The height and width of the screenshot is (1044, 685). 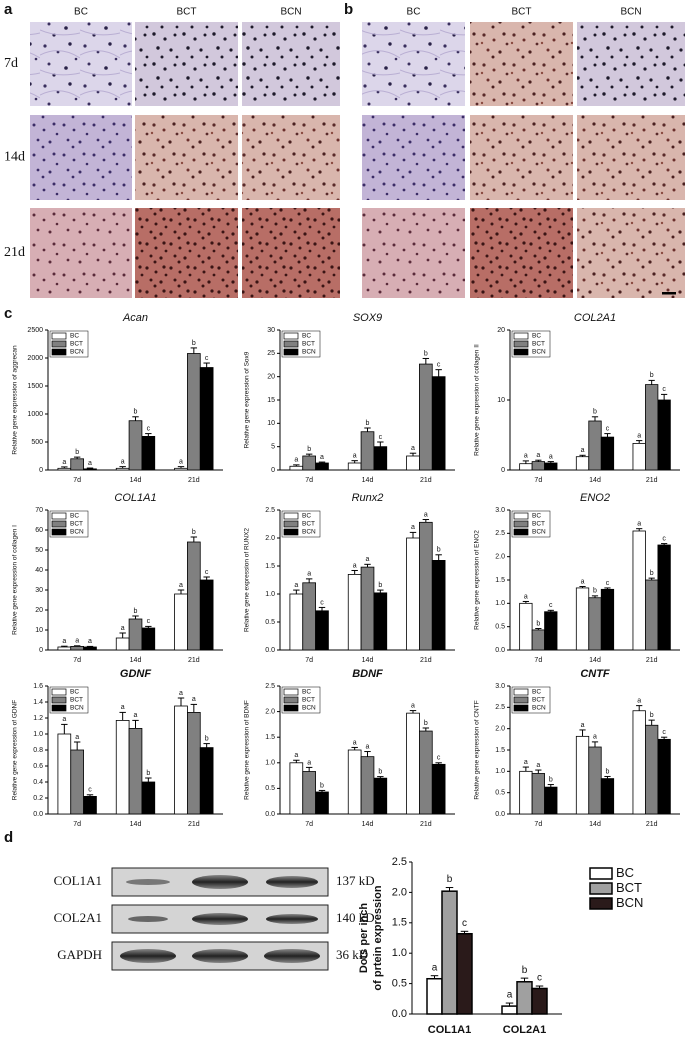 What do you see at coordinates (500, 686) in the screenshot?
I see `y-tick-label: 3.0` at bounding box center [500, 686].